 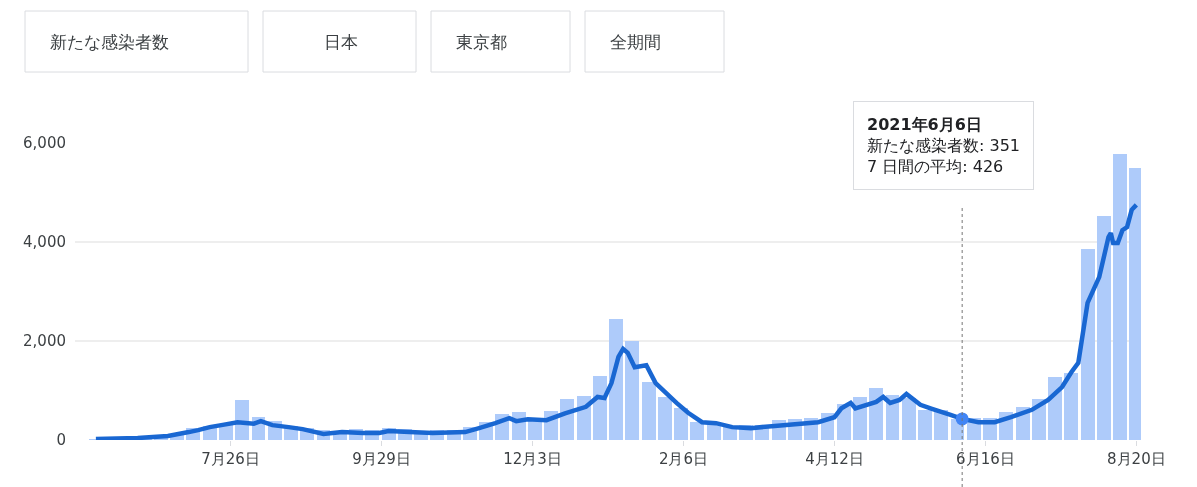 I want to click on x-tick-label: 8月20日, so click(x=1136, y=459).